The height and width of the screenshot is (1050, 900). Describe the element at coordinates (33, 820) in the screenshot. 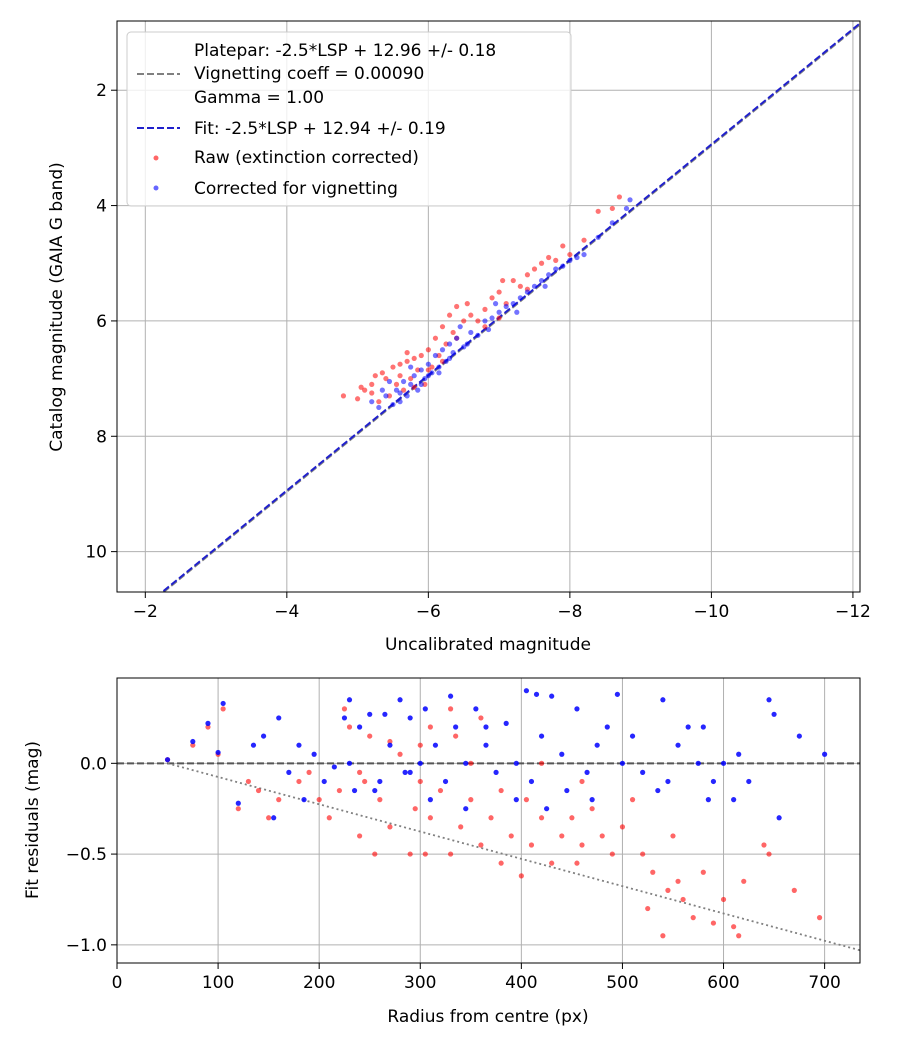

I see `residuals-y-axis-label: Fit residuals (mag)` at that location.